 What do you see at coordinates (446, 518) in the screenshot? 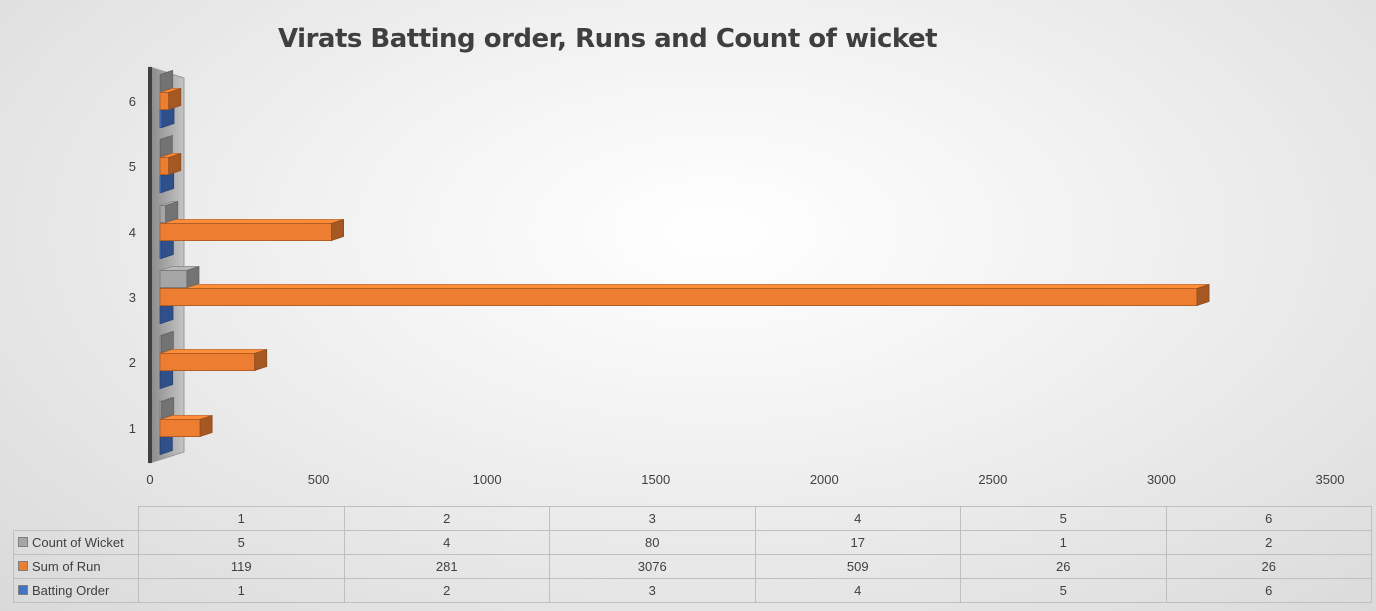
I see `table-col-header: 2` at bounding box center [446, 518].